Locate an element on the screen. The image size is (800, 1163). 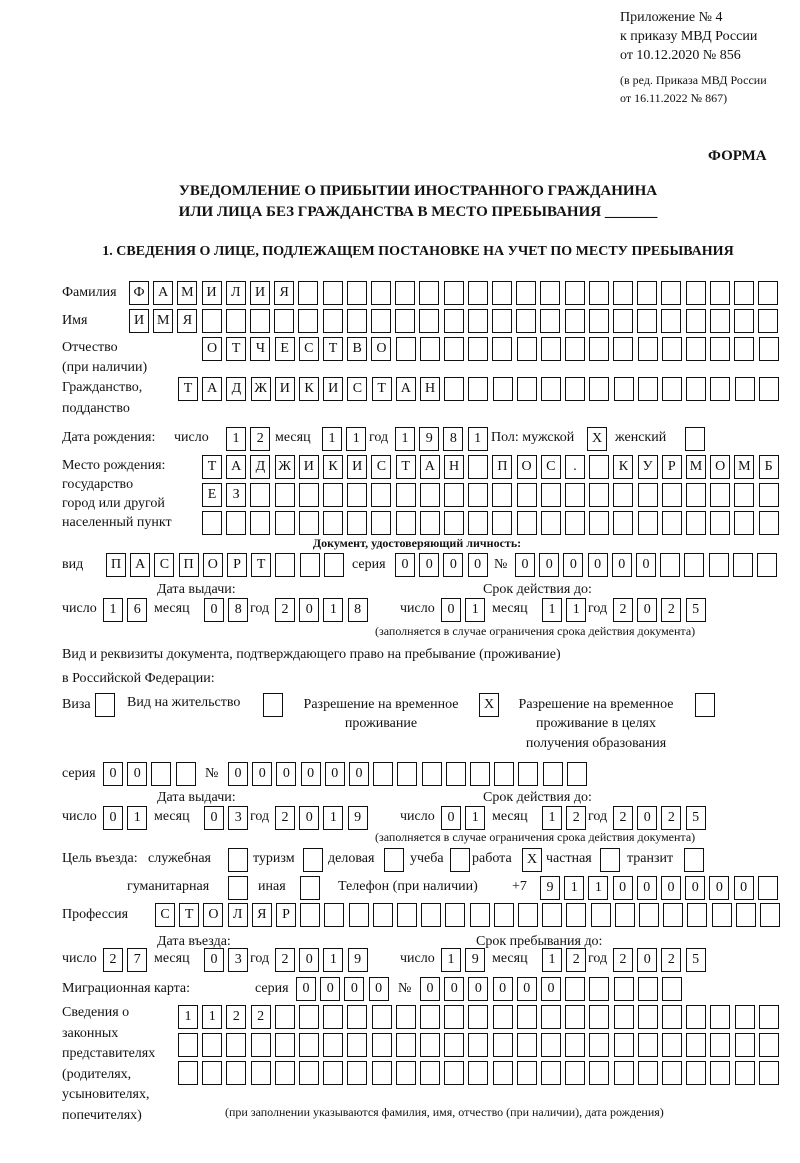
mc-series-box: 0 is located at coordinates (330, 989).